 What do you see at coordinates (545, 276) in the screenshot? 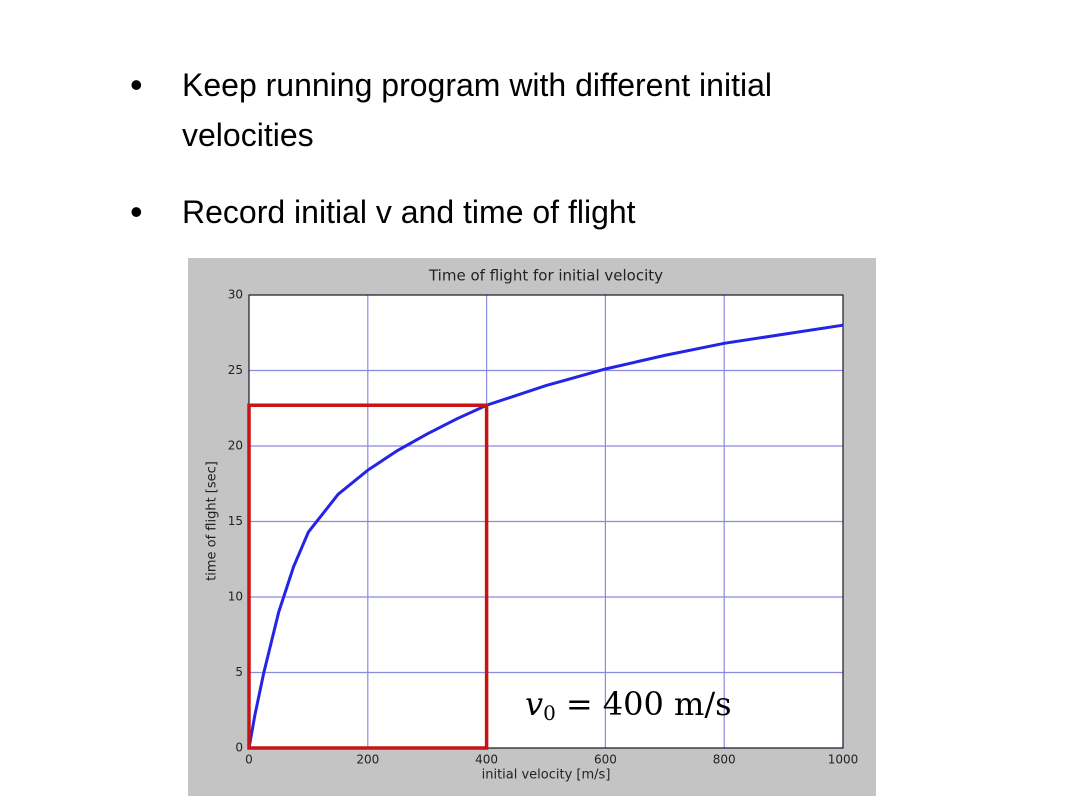
I see `chart-title: Time of flight for initial velocity` at bounding box center [545, 276].